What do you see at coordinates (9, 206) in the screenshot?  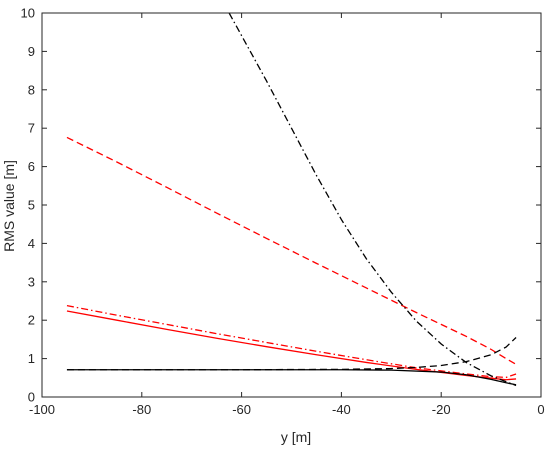 I see `y-axis-label: RMS value [m]` at bounding box center [9, 206].